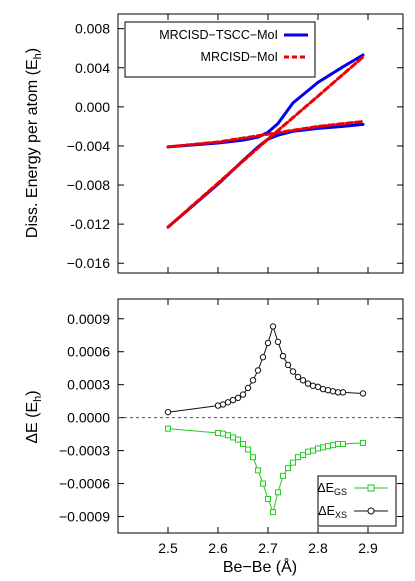  I want to click on top-y-tick-label: −0.008, so click(88, 185).